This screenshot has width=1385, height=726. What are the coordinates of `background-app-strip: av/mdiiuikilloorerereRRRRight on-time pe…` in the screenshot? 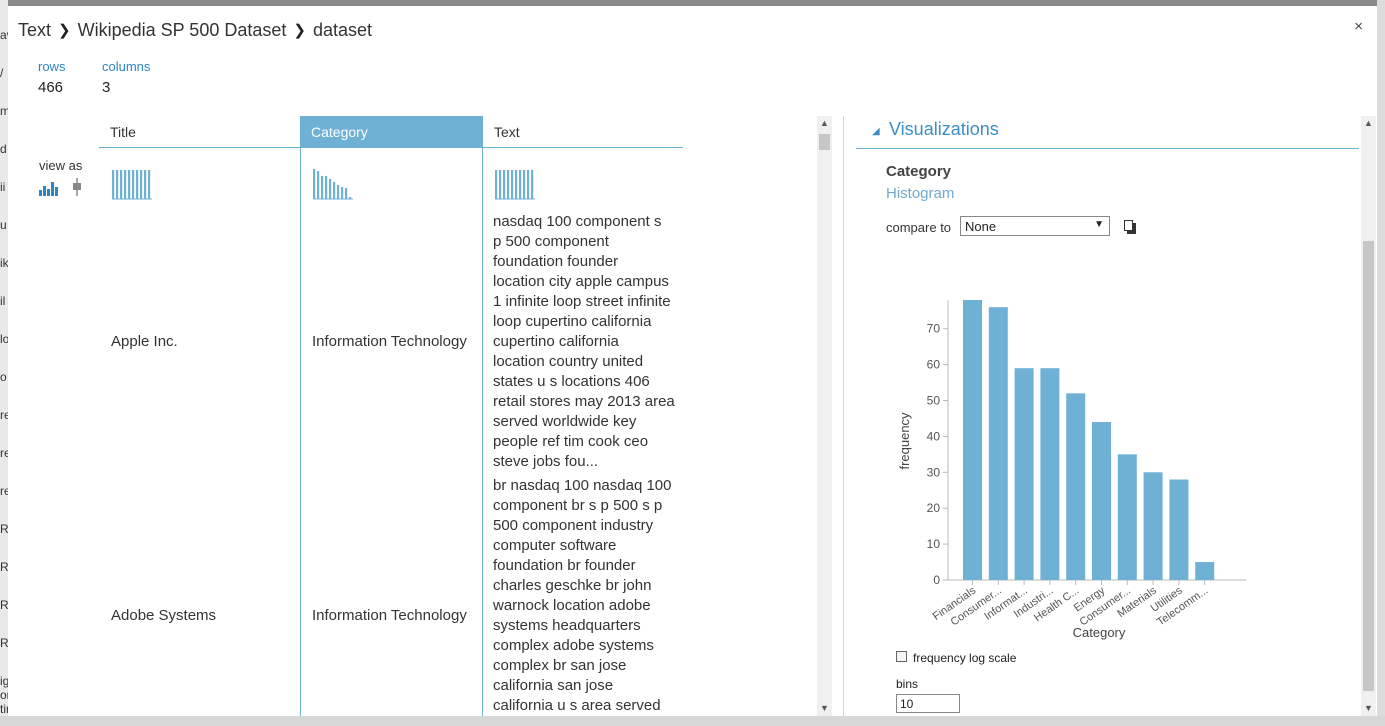 It's located at (4, 363).